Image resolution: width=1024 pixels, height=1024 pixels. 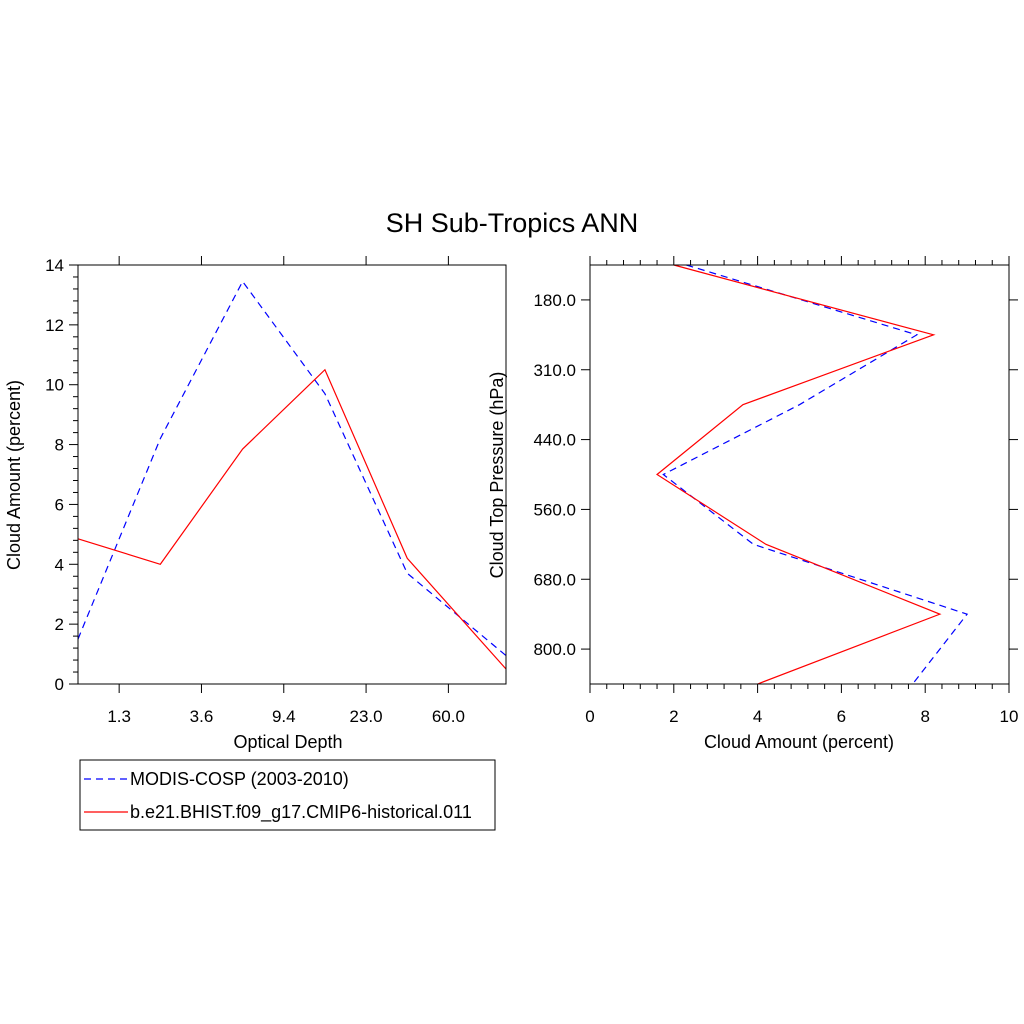 I want to click on optical-depth-xtick-label: 3.6, so click(x=202, y=716).